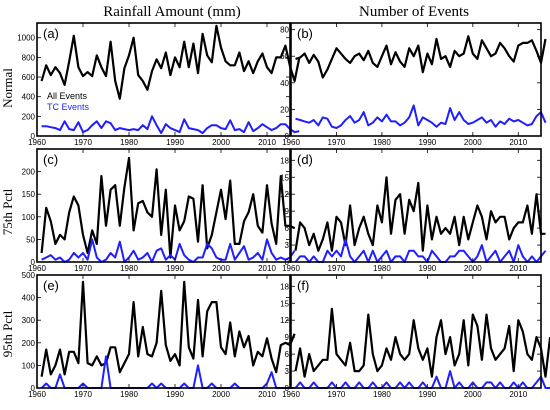  What do you see at coordinates (303, 285) in the screenshot?
I see `panel-letter: (f)` at bounding box center [303, 285].